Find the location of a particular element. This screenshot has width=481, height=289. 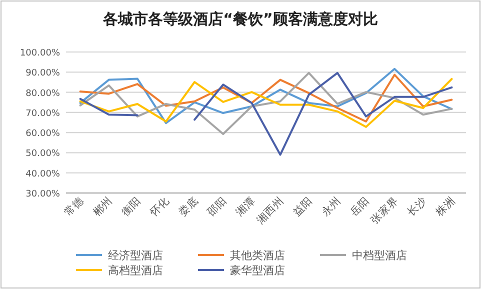

legend-label: 其他类酒店 is located at coordinates (257, 255).